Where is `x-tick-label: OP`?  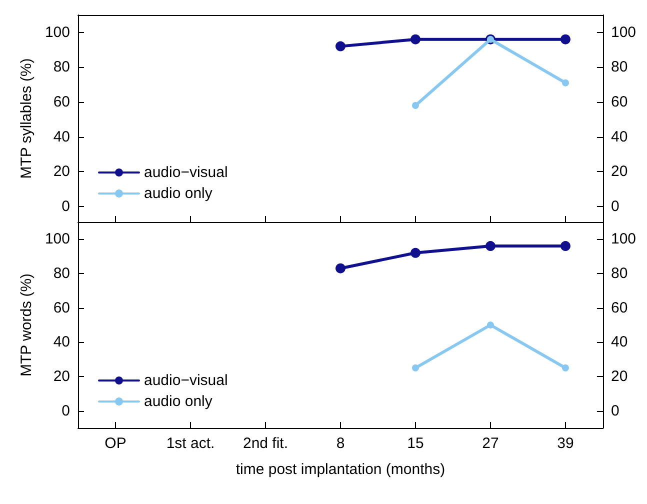
x-tick-label: OP is located at coordinates (115, 443).